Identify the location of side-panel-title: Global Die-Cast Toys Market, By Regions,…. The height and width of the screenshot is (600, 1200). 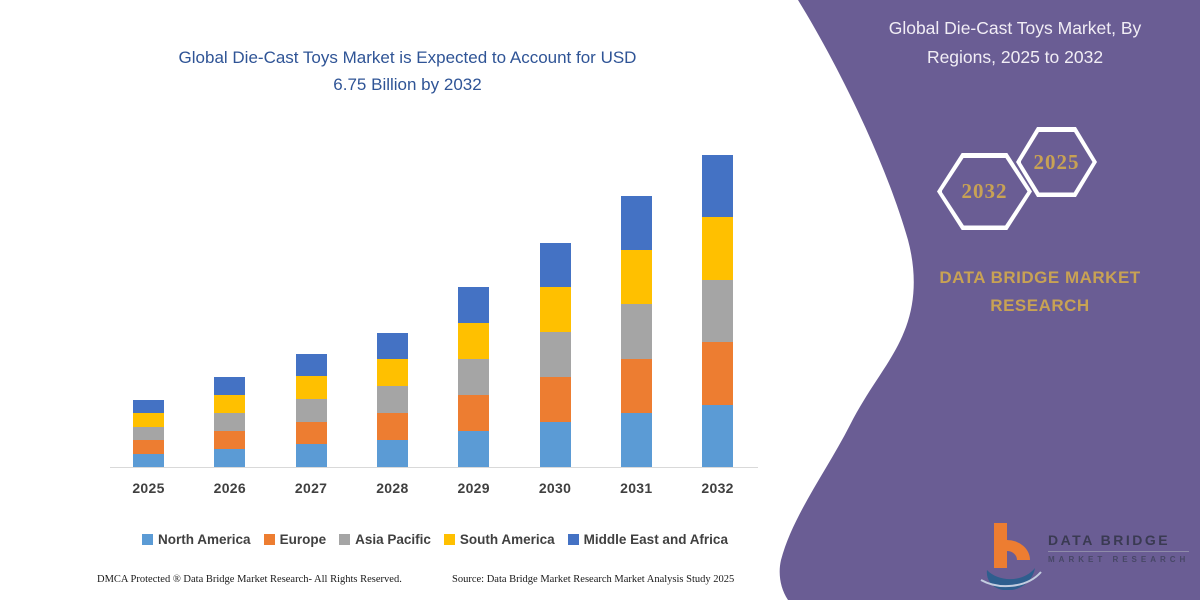
(1015, 43).